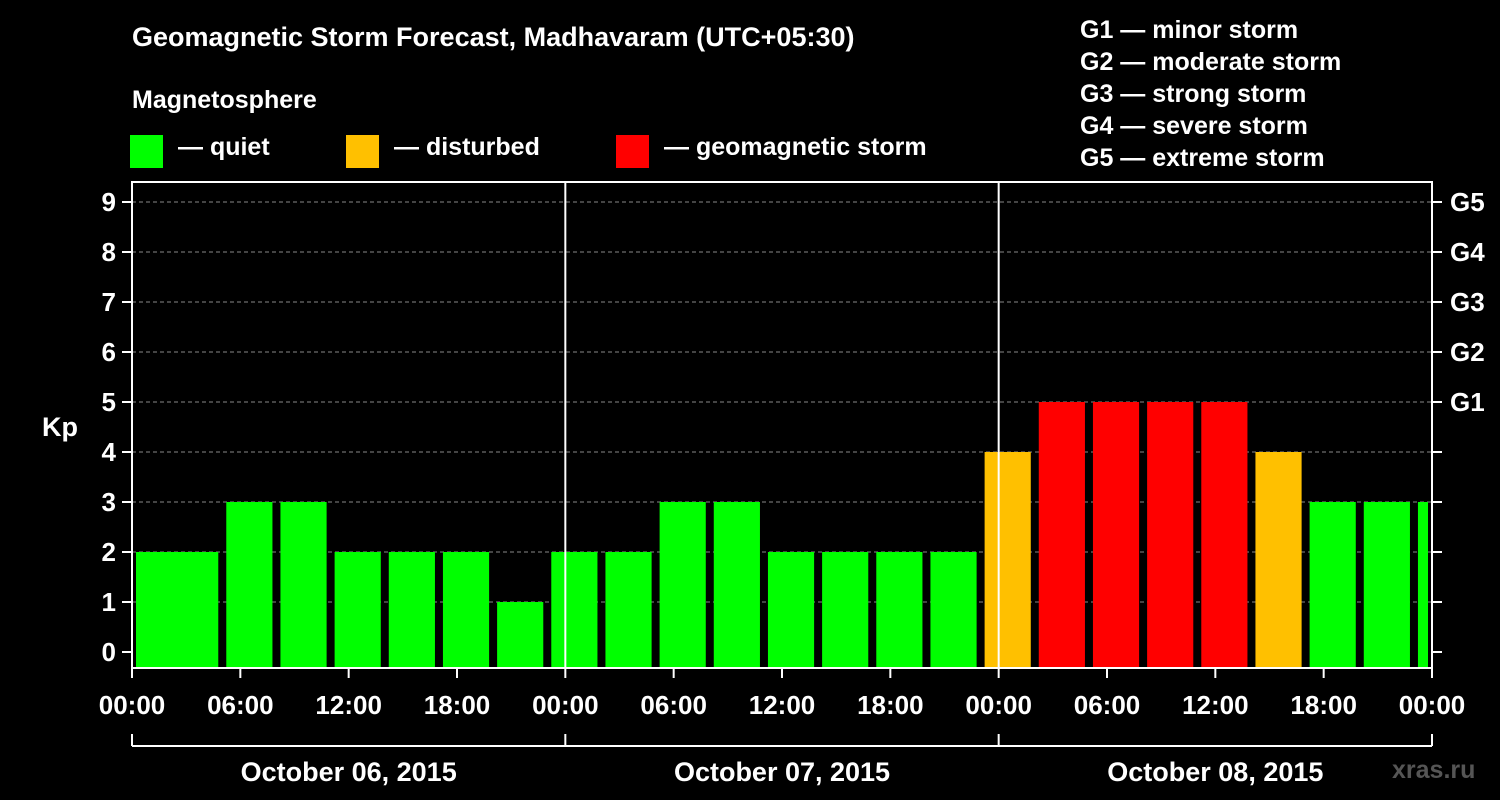 The height and width of the screenshot is (800, 1500). Describe the element at coordinates (109, 352) in the screenshot. I see `y-tick-label: 6` at that location.